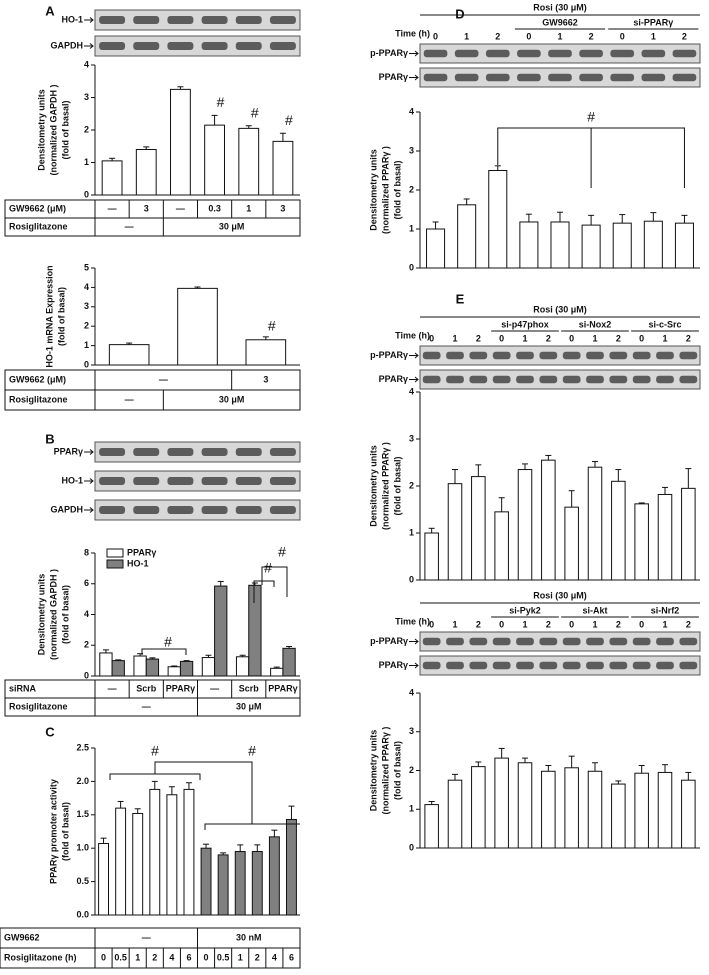 The width and height of the screenshot is (709, 975). Describe the element at coordinates (82, 914) in the screenshot. I see `y-tick-label: 0.0` at that location.